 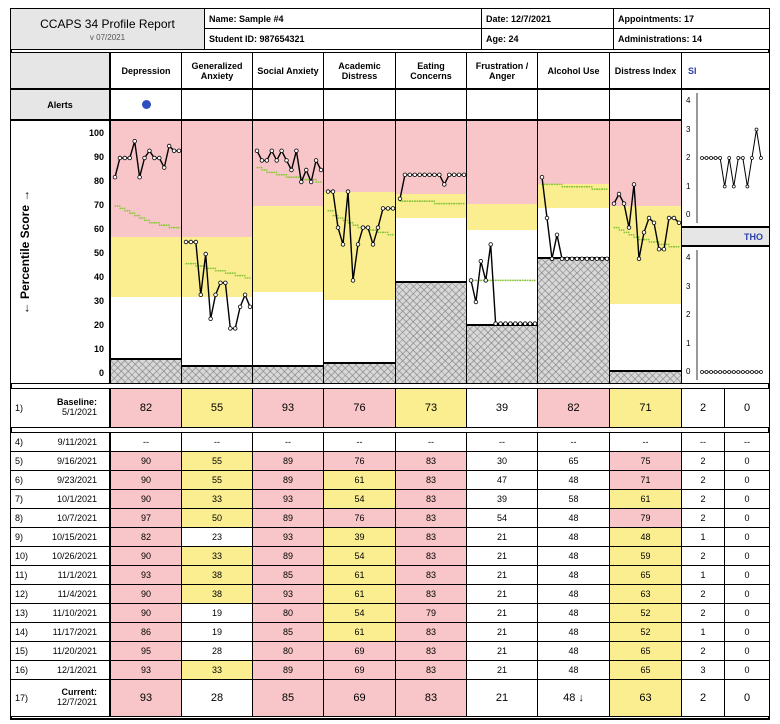 What do you see at coordinates (107, 23) in the screenshot?
I see `report-title: CCAPS 34 Profile Report` at bounding box center [107, 23].